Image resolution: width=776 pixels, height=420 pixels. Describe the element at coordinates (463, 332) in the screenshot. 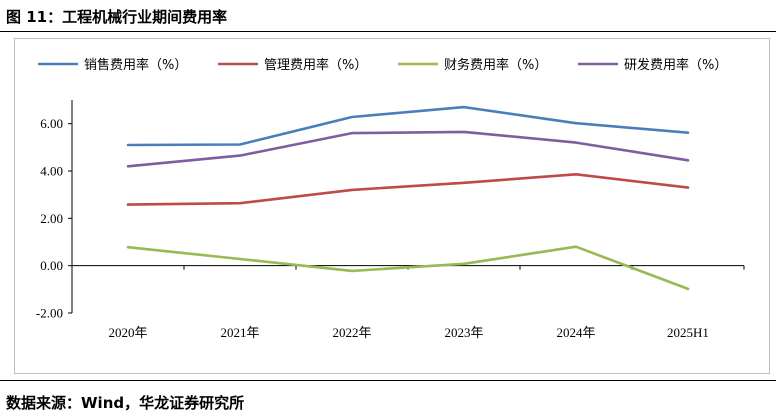

I see `x-tick-label: 2023年` at that location.